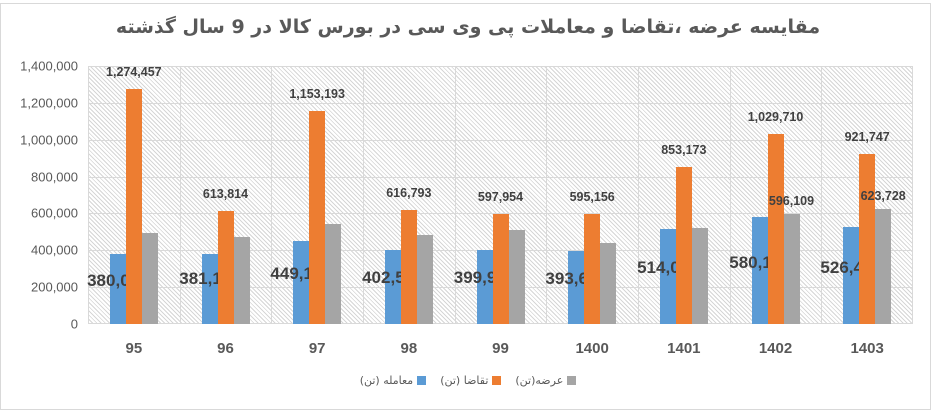 The width and height of the screenshot is (936, 416). I want to click on x-tick-label: 95, so click(134, 348).